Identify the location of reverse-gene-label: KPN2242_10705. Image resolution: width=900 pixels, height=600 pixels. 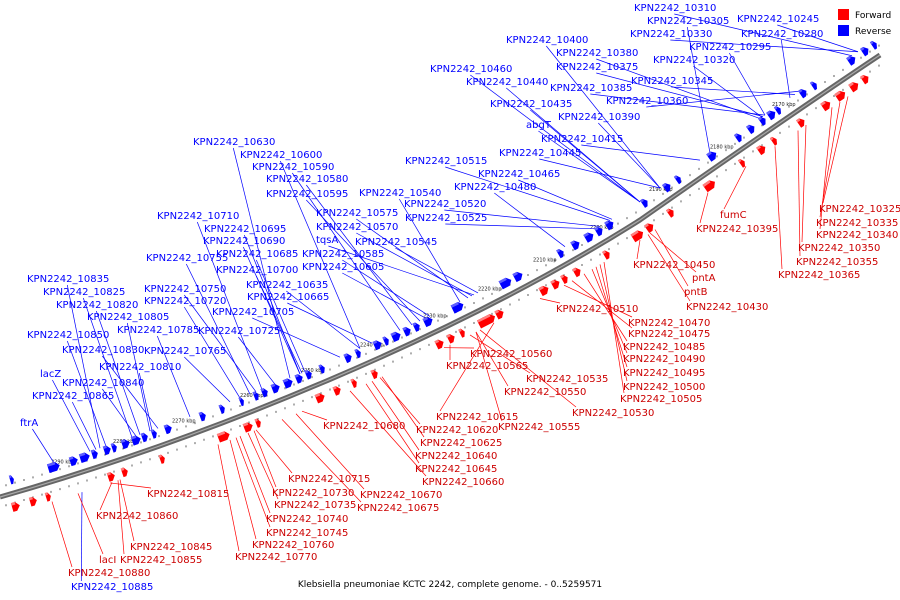
(253, 312).